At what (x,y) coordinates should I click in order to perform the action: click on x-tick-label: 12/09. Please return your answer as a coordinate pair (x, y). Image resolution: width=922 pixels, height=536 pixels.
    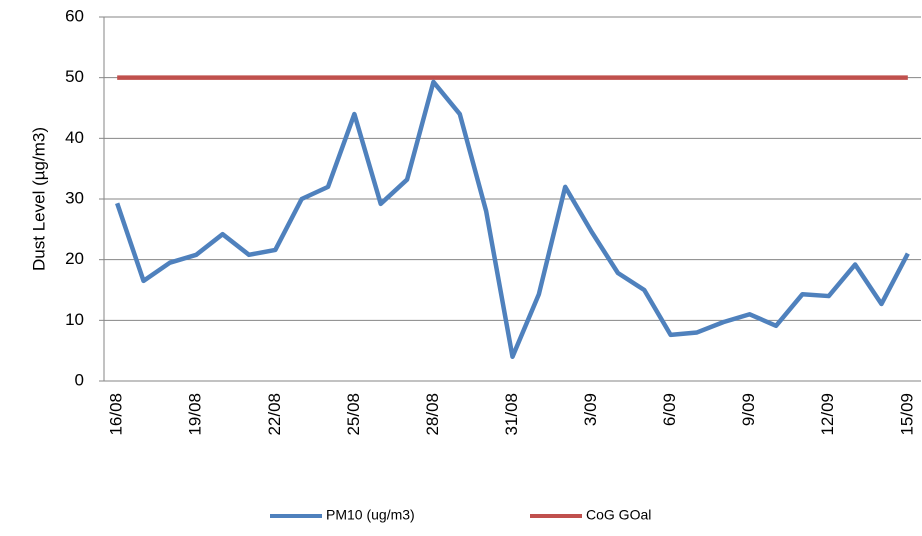
    Looking at the image, I should click on (827, 414).